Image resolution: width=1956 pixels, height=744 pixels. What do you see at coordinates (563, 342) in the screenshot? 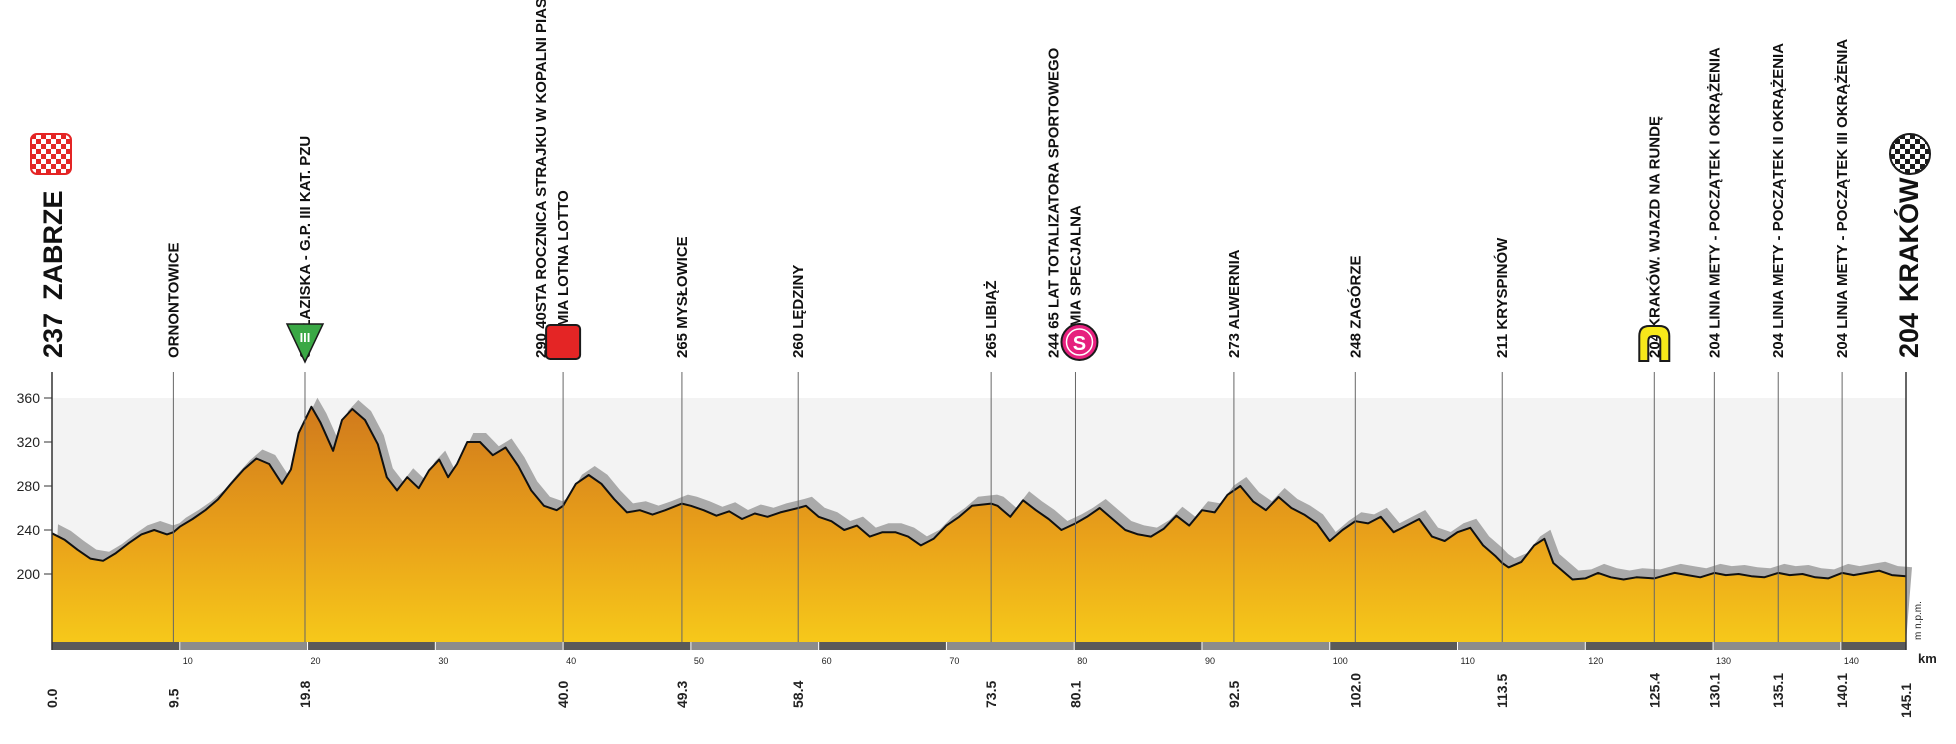
I see `sprint-icon` at bounding box center [563, 342].